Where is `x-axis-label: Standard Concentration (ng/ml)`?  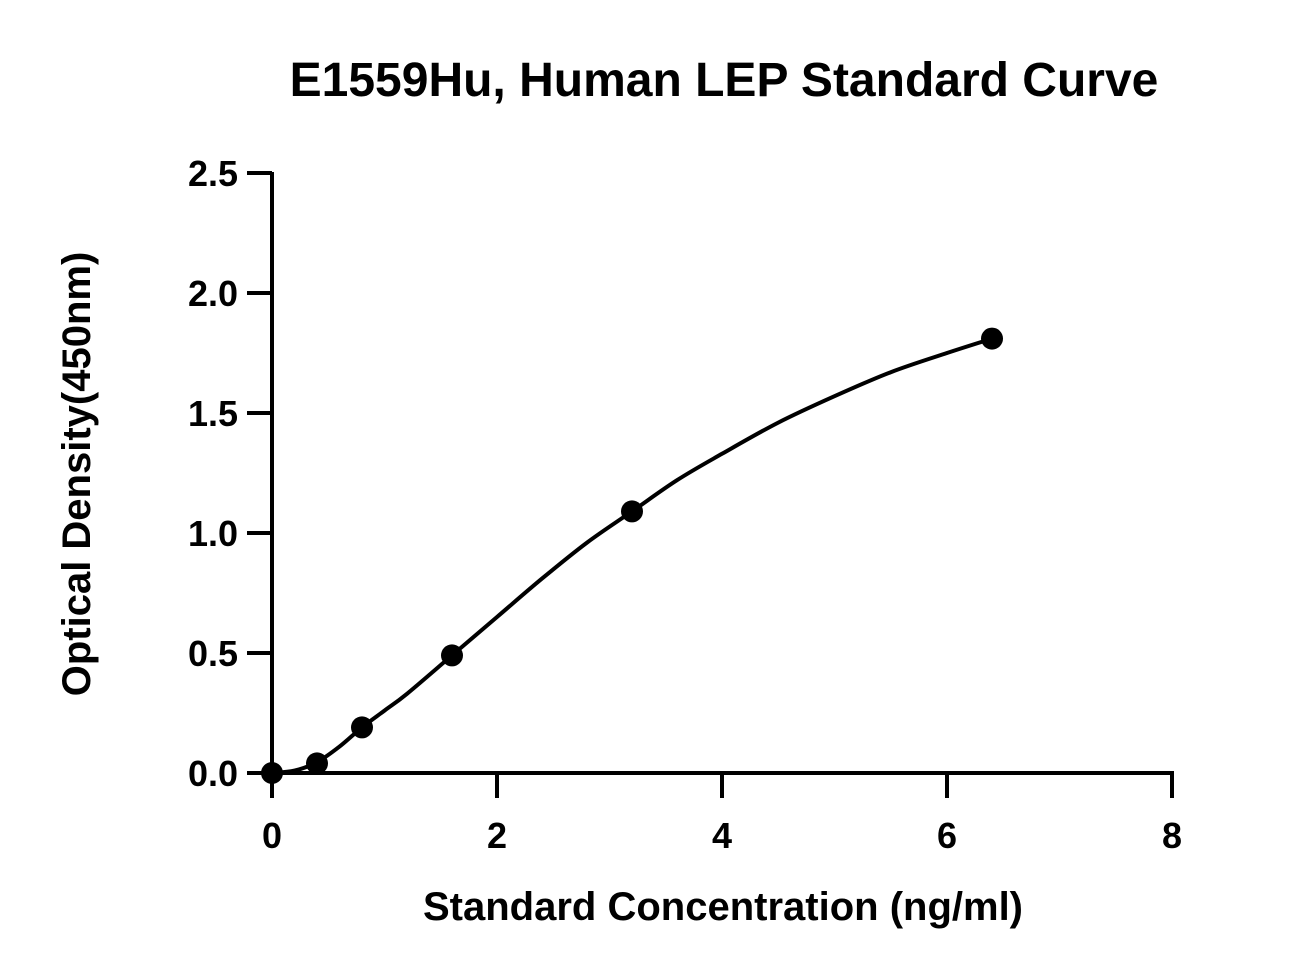
x-axis-label: Standard Concentration (ng/ml) is located at coordinates (723, 907).